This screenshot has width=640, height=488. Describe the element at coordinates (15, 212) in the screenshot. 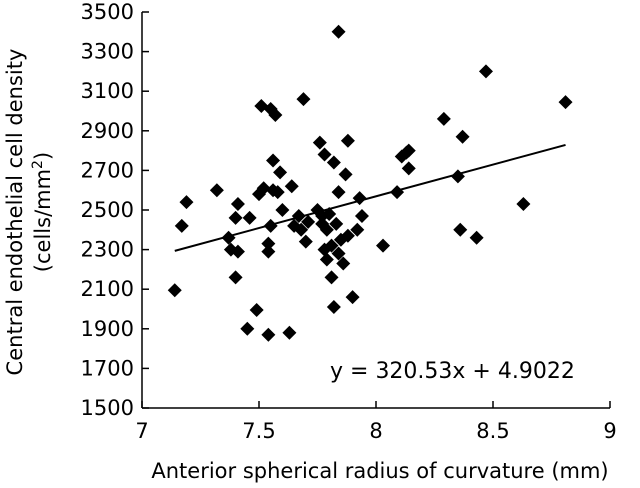

I see `y-axis-title: Central endothelial cell density` at that location.